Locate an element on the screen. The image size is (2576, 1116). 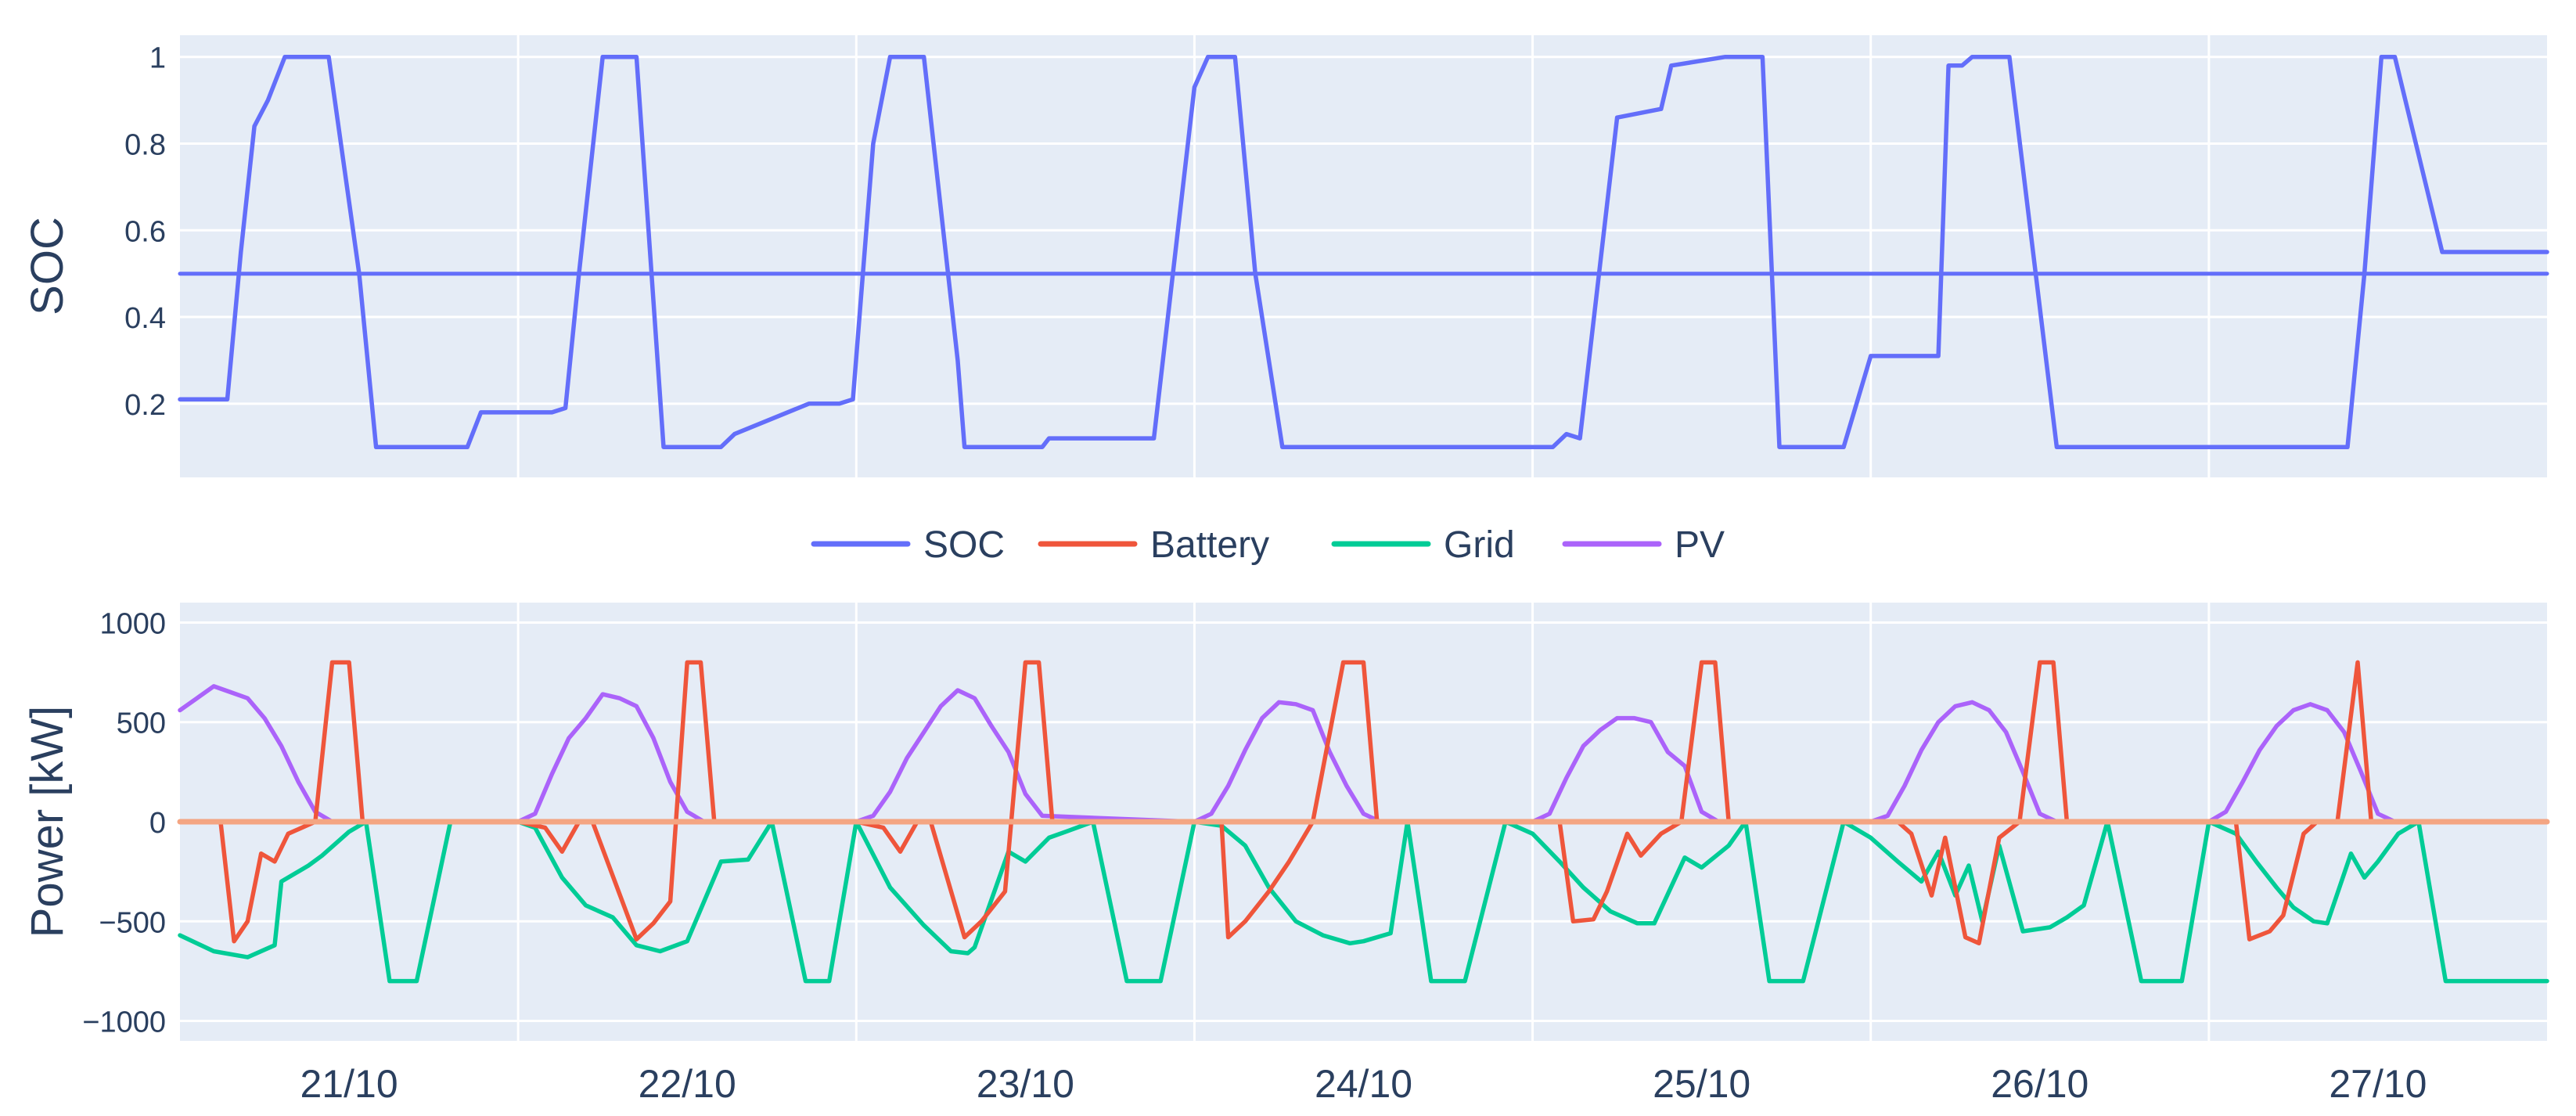
x-tick-label: 25/10 is located at coordinates (1702, 1084).